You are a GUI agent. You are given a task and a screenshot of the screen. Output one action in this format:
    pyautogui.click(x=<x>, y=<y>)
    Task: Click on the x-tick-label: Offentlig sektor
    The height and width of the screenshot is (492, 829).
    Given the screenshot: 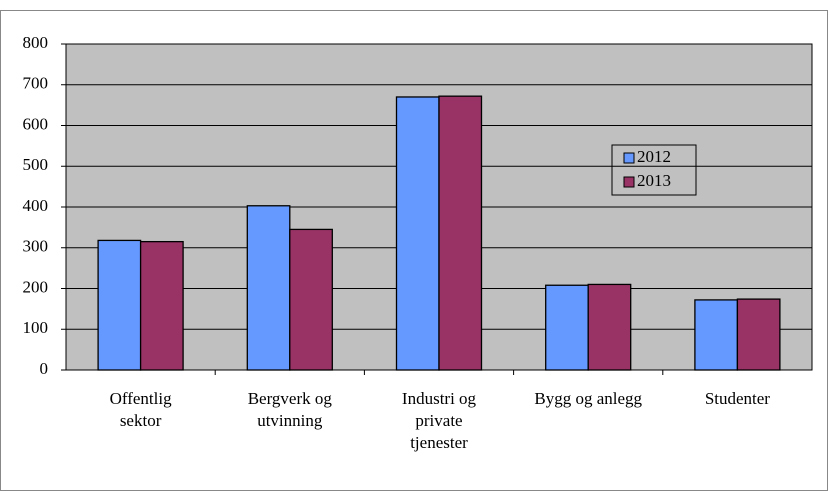 What is the action you would take?
    pyautogui.click(x=141, y=409)
    